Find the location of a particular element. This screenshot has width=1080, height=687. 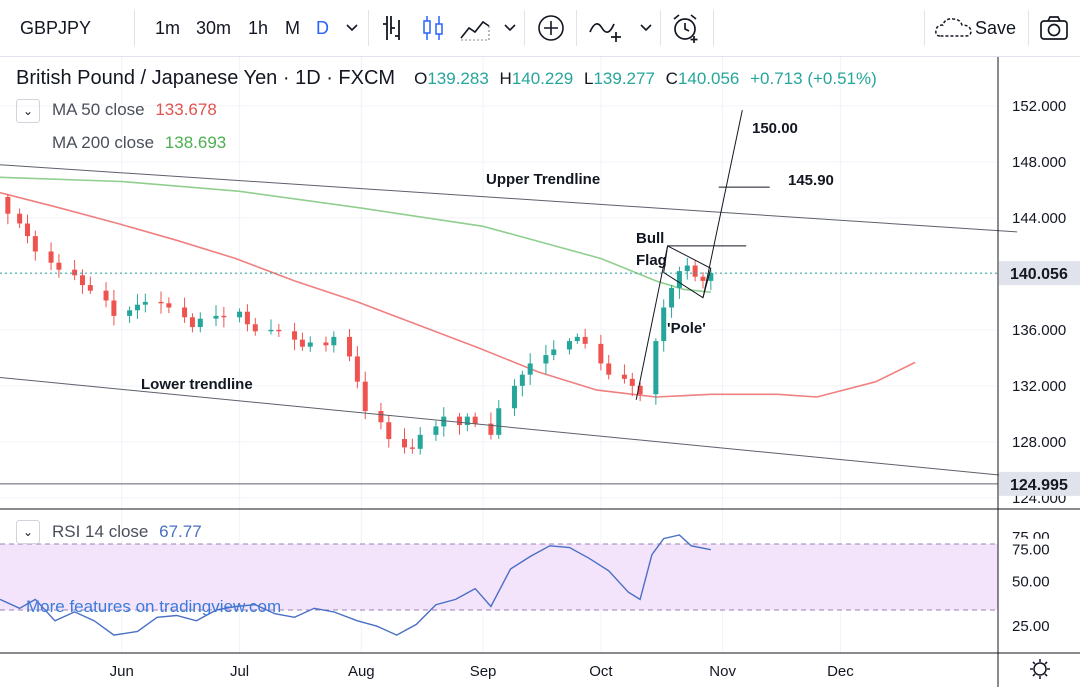

bull-flag-label: Flag is located at coordinates (651, 260).